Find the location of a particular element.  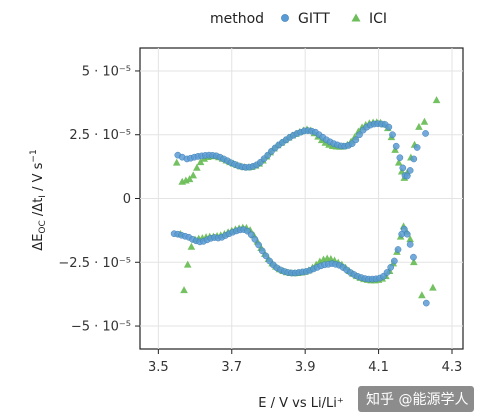

y-axis-title: ΔEOC /ΔtI / V s−1 is located at coordinates (38, 199).